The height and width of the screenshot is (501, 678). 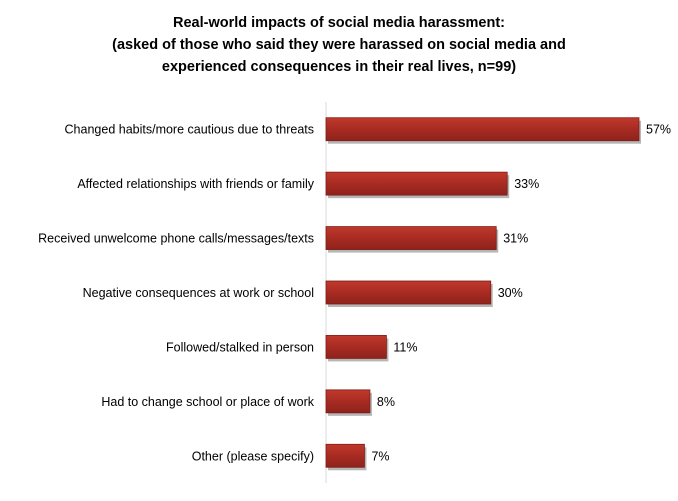 I want to click on category-label: Negative consequences at work or school, so click(x=198, y=293).